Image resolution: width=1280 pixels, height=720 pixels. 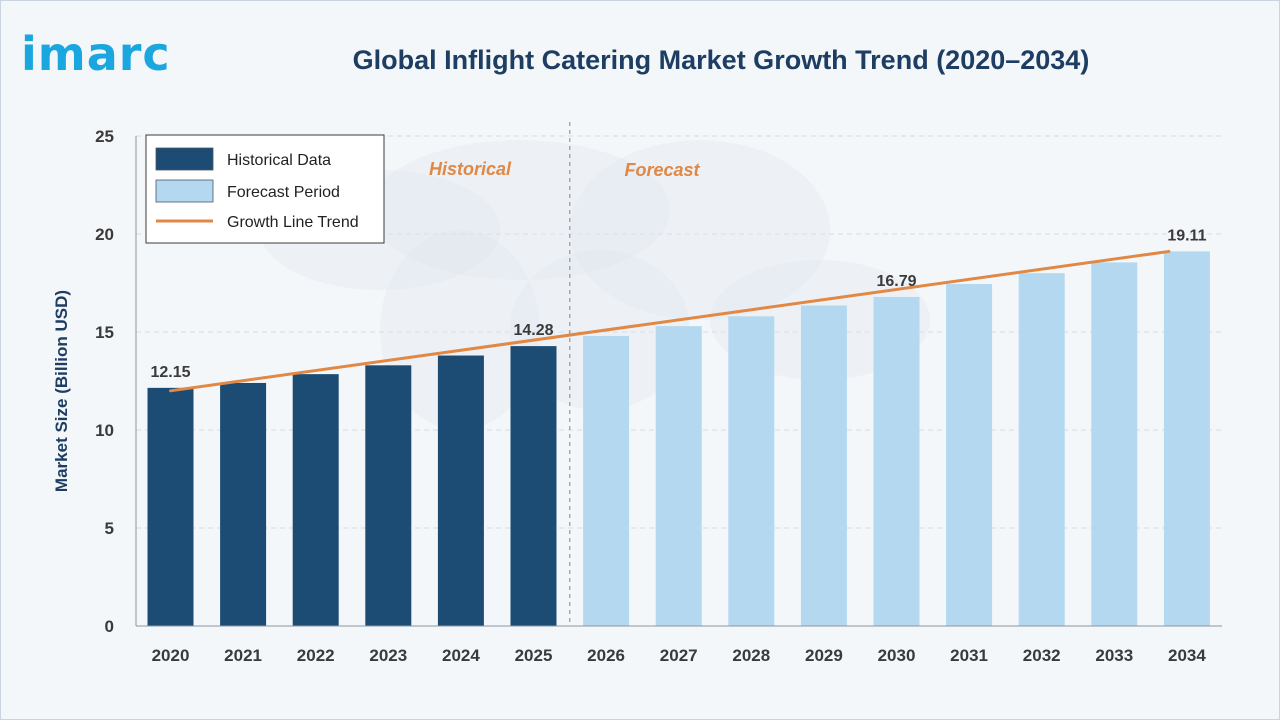 What do you see at coordinates (96, 54) in the screenshot?
I see `imarc-logo: imarc` at bounding box center [96, 54].